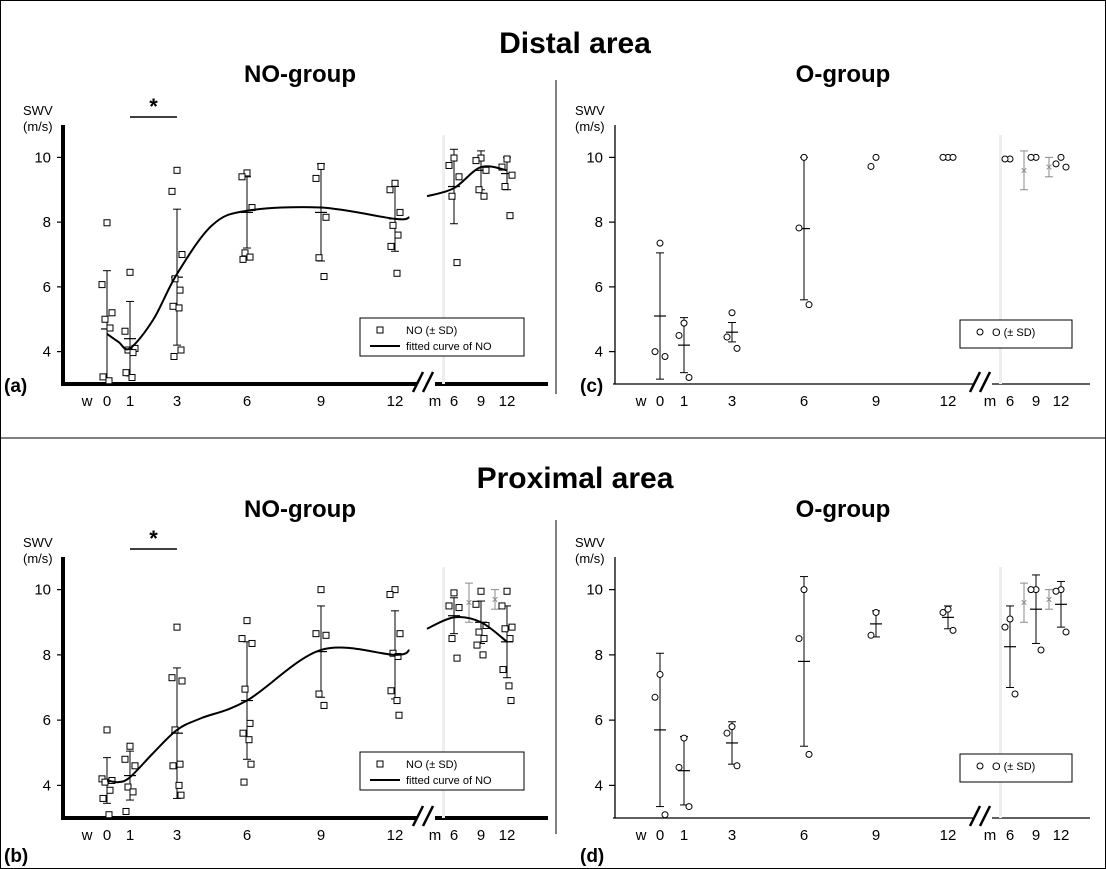 The image size is (1106, 869). What do you see at coordinates (575, 43) in the screenshot?
I see `section-title-distal: Distal area` at bounding box center [575, 43].